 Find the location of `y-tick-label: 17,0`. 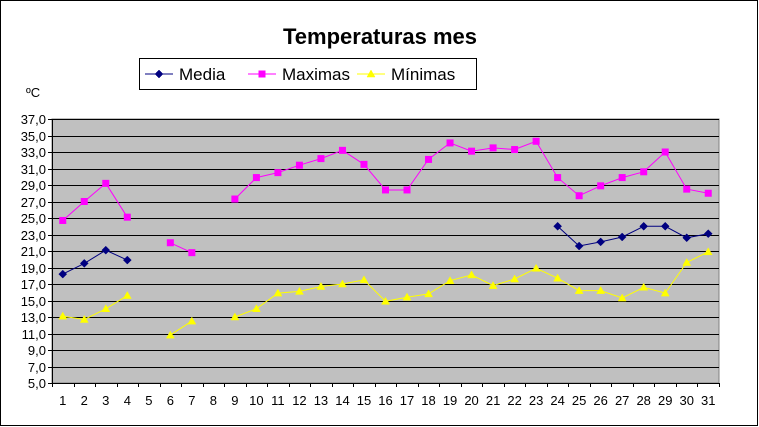

y-tick-label: 17,0 is located at coordinates (33, 284).